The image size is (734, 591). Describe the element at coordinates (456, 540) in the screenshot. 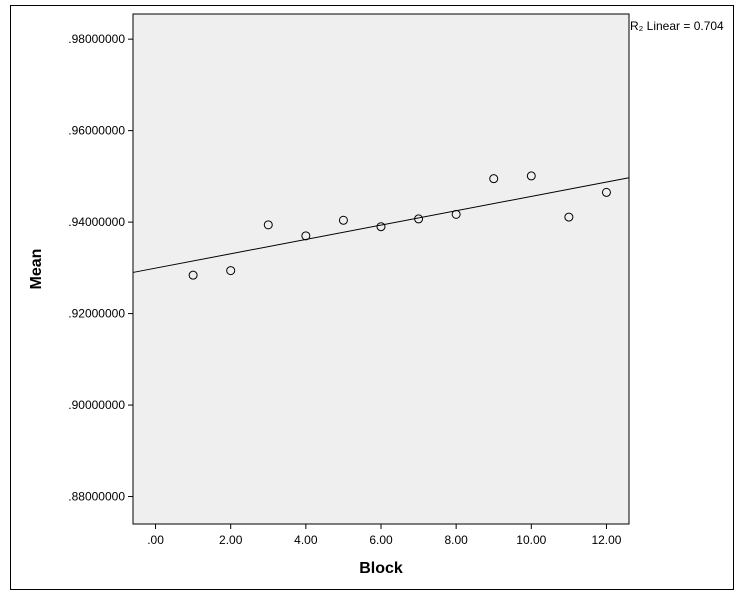

I see `x-tick-label: 8.00` at that location.